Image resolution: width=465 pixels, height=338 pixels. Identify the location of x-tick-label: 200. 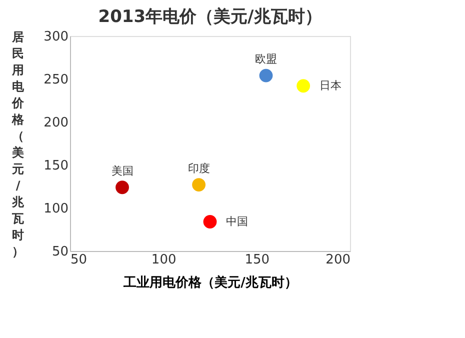
(338, 260).